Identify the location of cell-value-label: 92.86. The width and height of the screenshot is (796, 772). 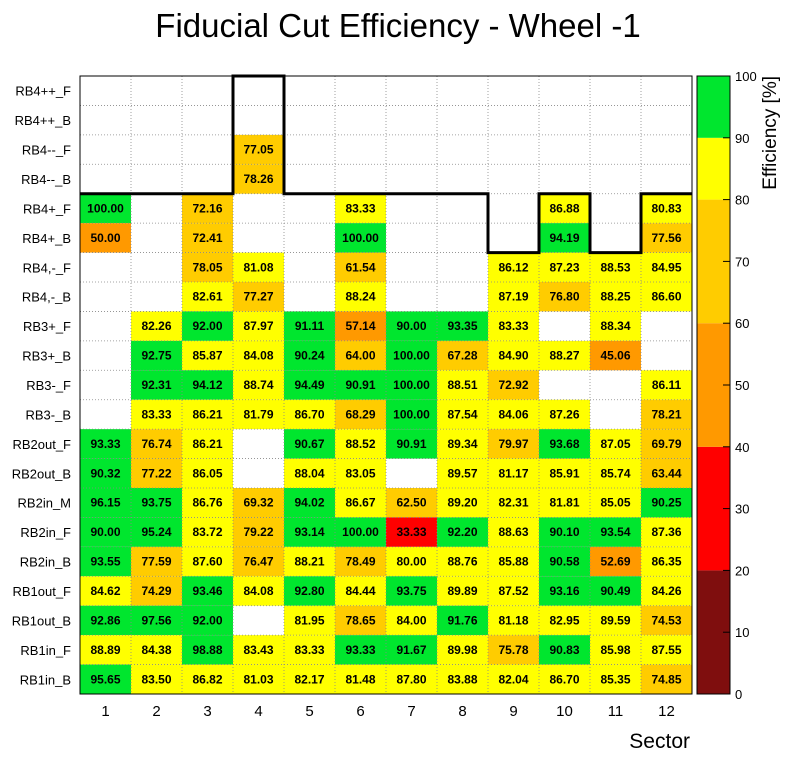
(105, 620).